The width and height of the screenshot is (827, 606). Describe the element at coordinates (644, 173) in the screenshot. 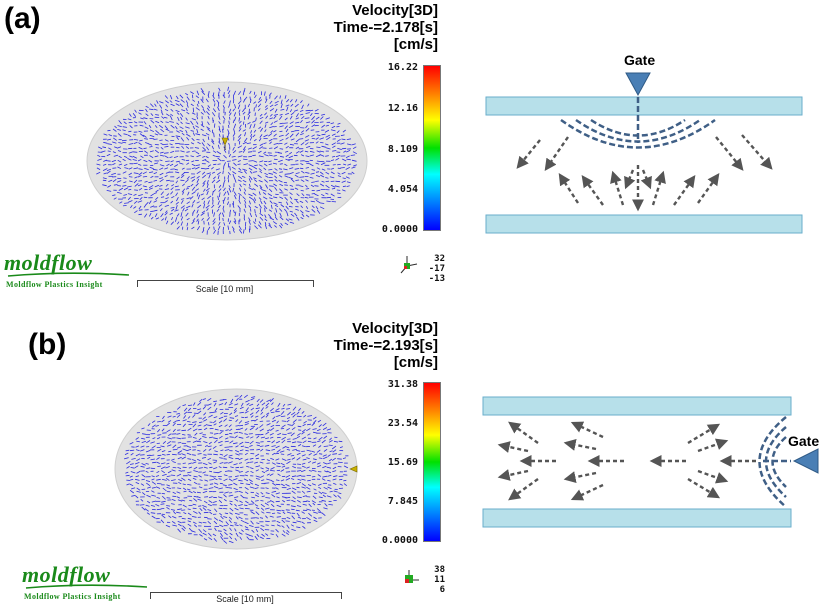

I see `panel-a-flow-arrows` at that location.